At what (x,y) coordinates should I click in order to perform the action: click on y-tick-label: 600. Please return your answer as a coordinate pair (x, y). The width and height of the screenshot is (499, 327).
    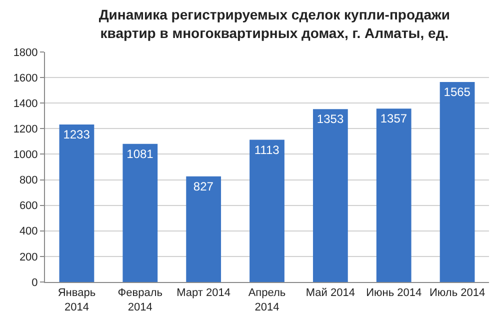
    Looking at the image, I should click on (28, 206).